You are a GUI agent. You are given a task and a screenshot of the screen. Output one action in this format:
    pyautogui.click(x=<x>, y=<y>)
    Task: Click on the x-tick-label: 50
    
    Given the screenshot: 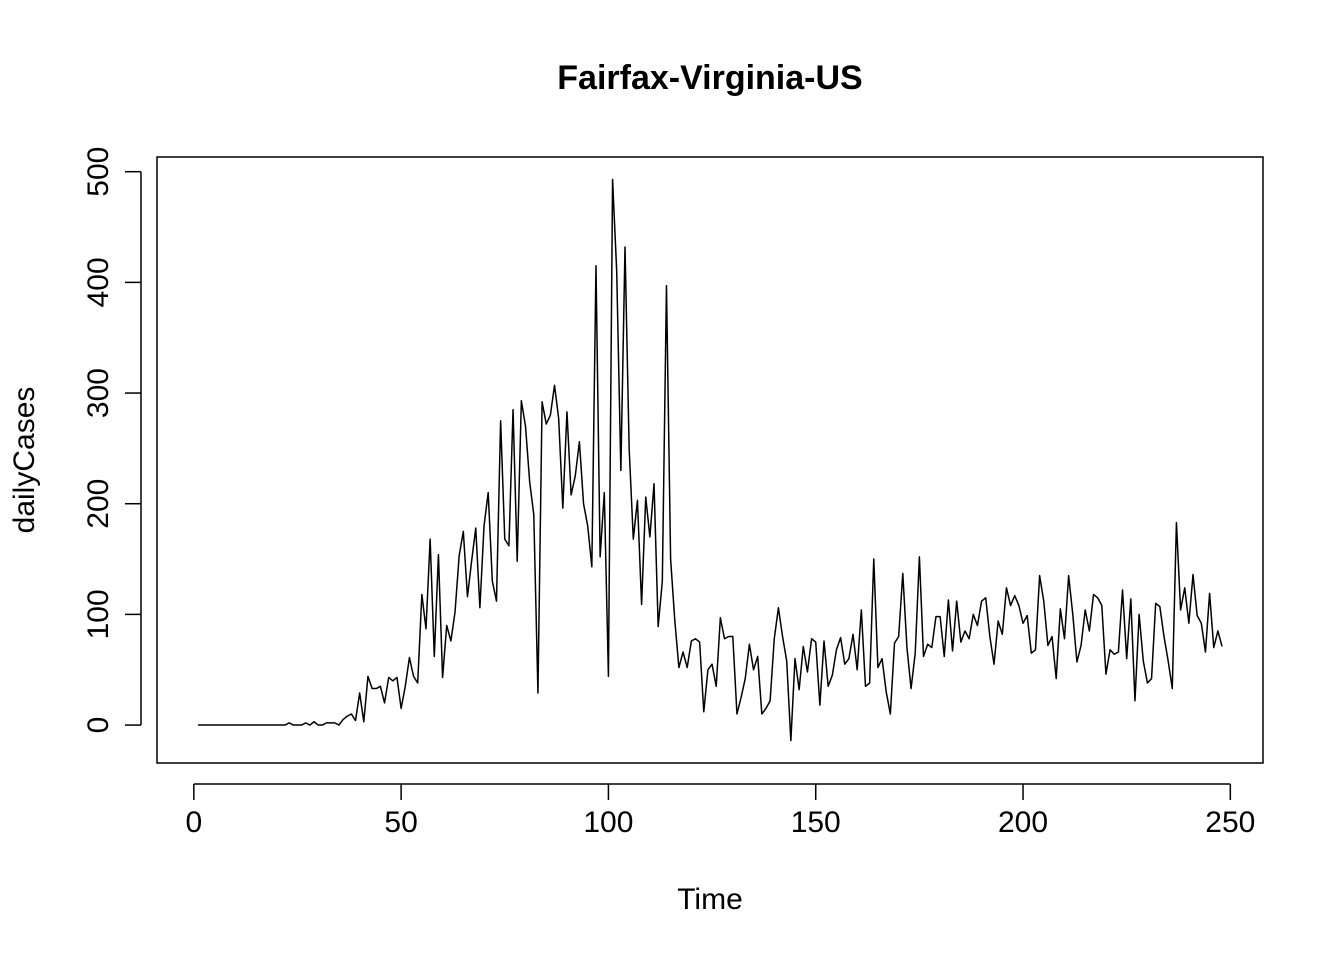 What is the action you would take?
    pyautogui.click(x=400, y=822)
    